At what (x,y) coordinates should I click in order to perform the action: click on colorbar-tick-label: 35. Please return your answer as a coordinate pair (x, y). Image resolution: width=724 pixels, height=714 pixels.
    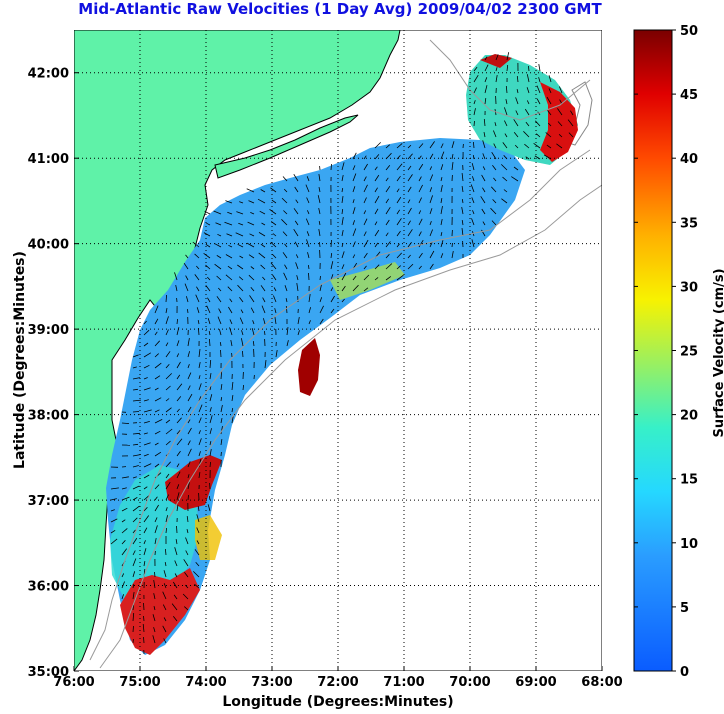
    Looking at the image, I should click on (689, 223).